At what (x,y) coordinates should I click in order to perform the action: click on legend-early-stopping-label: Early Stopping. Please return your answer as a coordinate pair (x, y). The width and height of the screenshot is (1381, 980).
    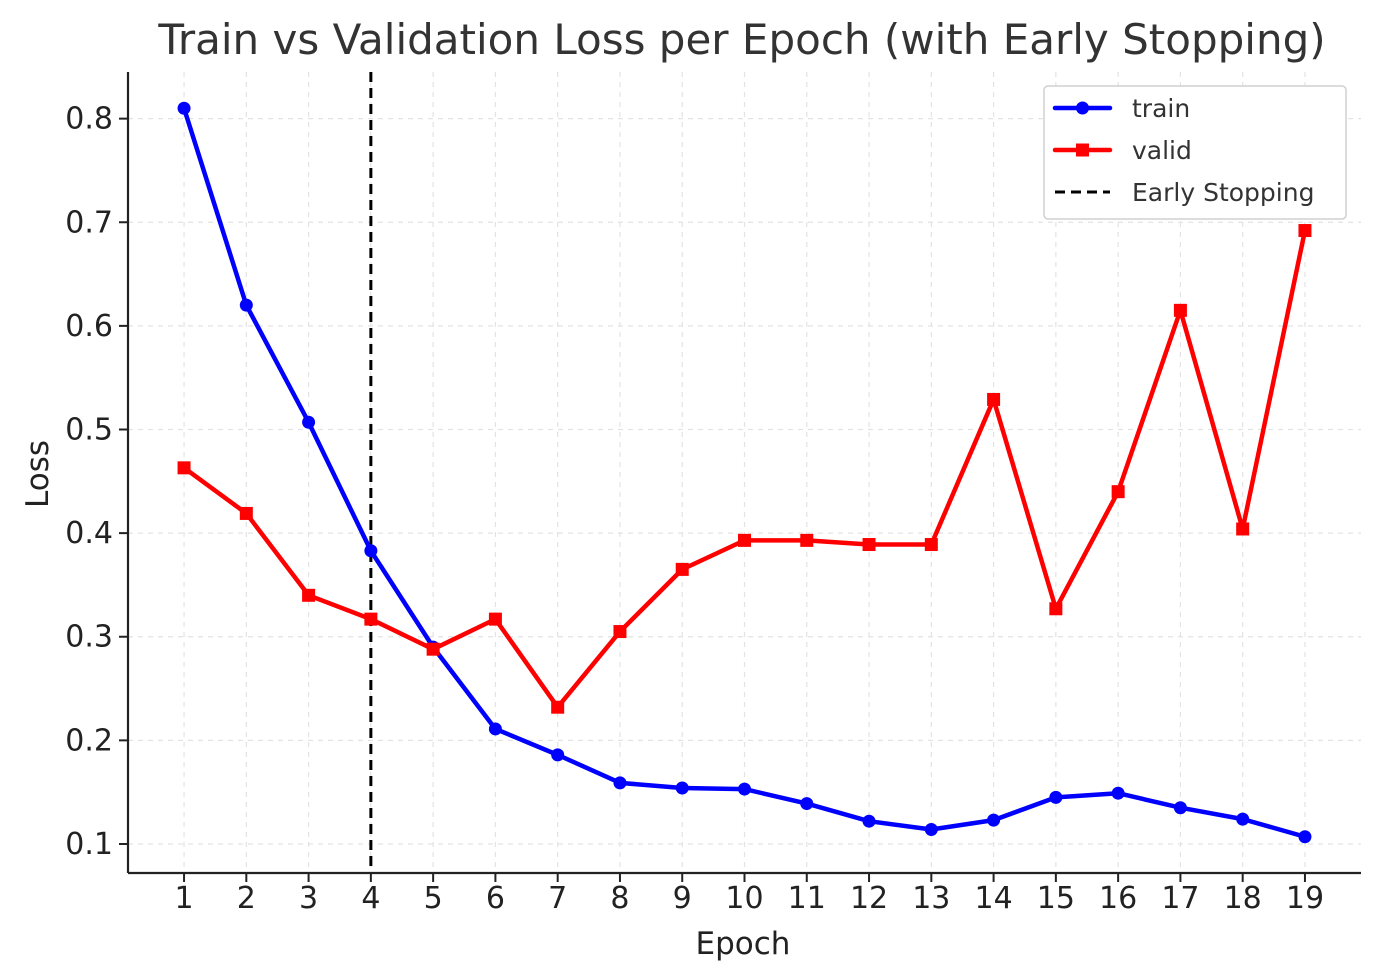
    Looking at the image, I should click on (1223, 192).